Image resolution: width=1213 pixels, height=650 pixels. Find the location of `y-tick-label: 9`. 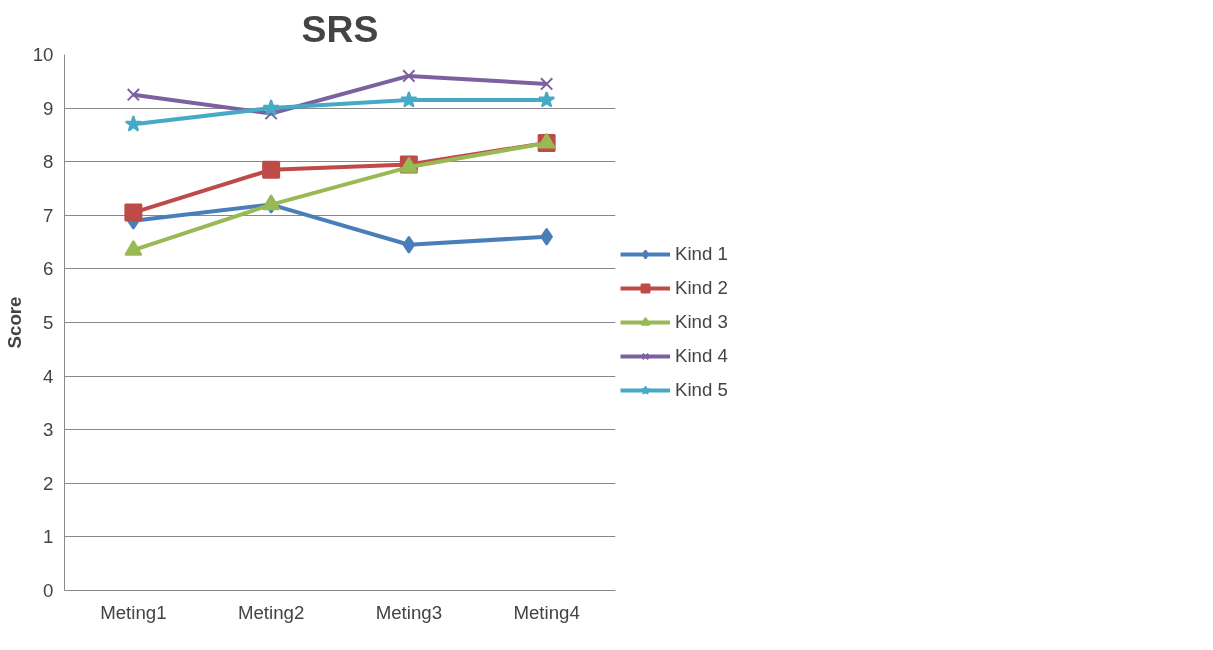

y-tick-label: 9 is located at coordinates (48, 108).